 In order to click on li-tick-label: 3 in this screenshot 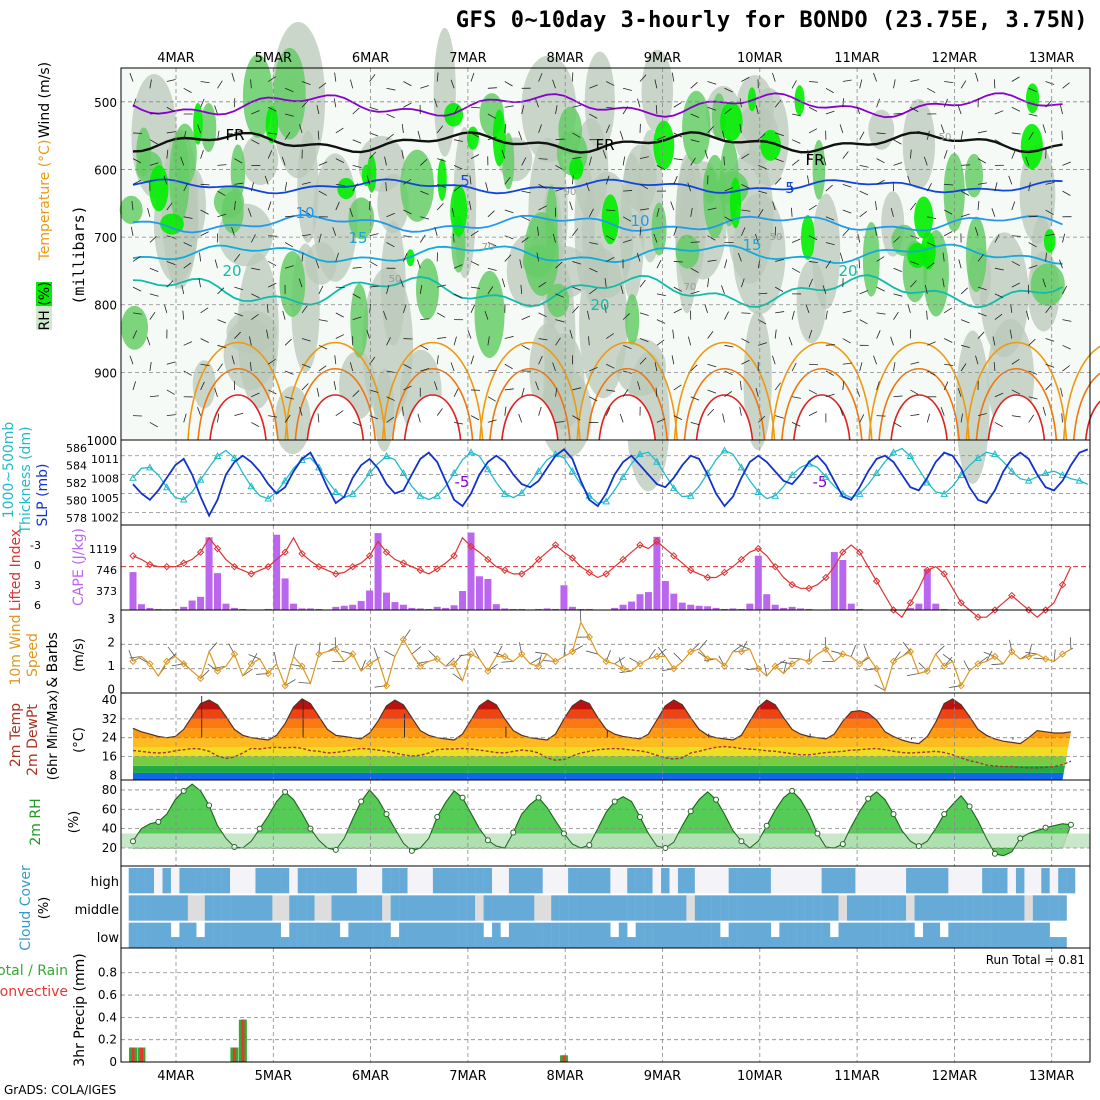, I will do `click(37, 585)`.